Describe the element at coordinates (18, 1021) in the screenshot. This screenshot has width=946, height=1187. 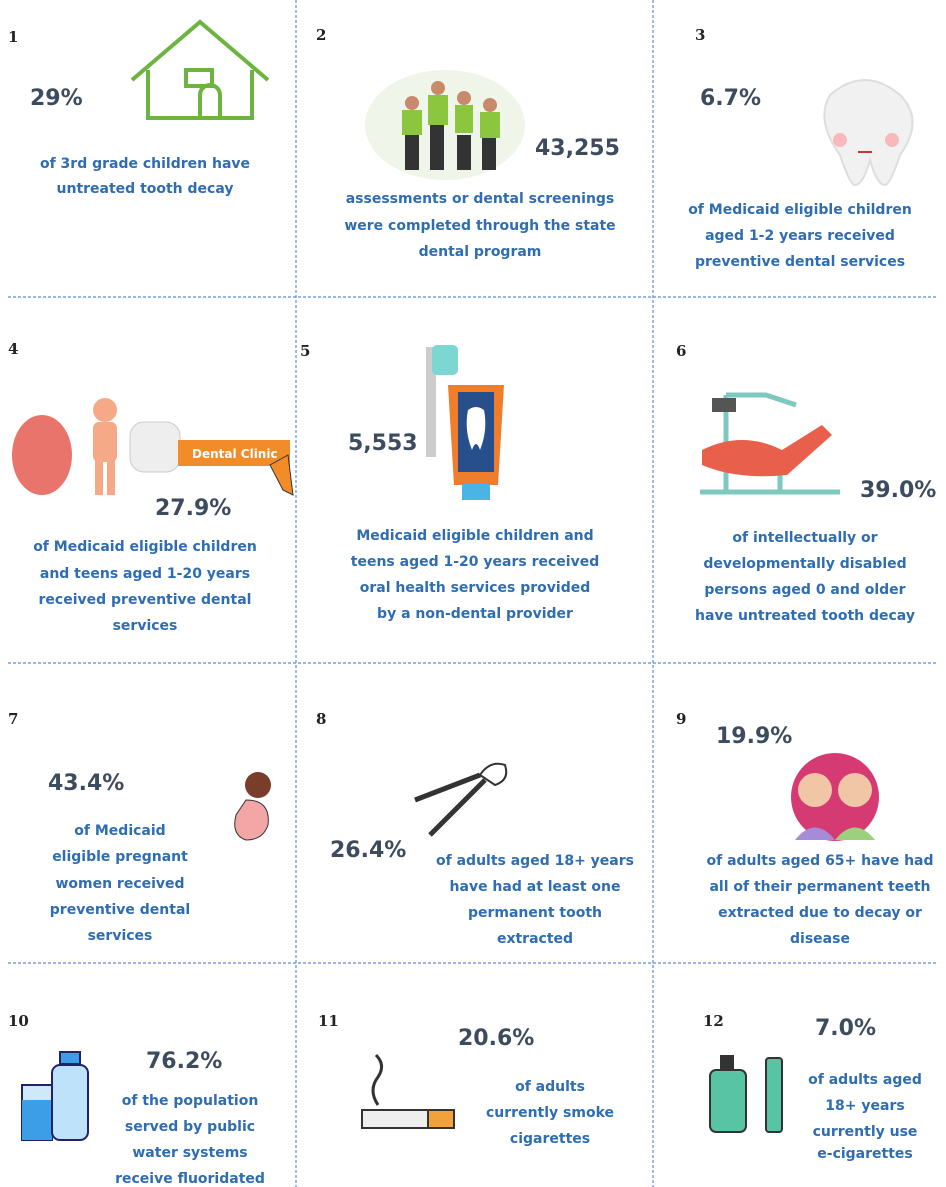
I see `cell-number: 10` at that location.